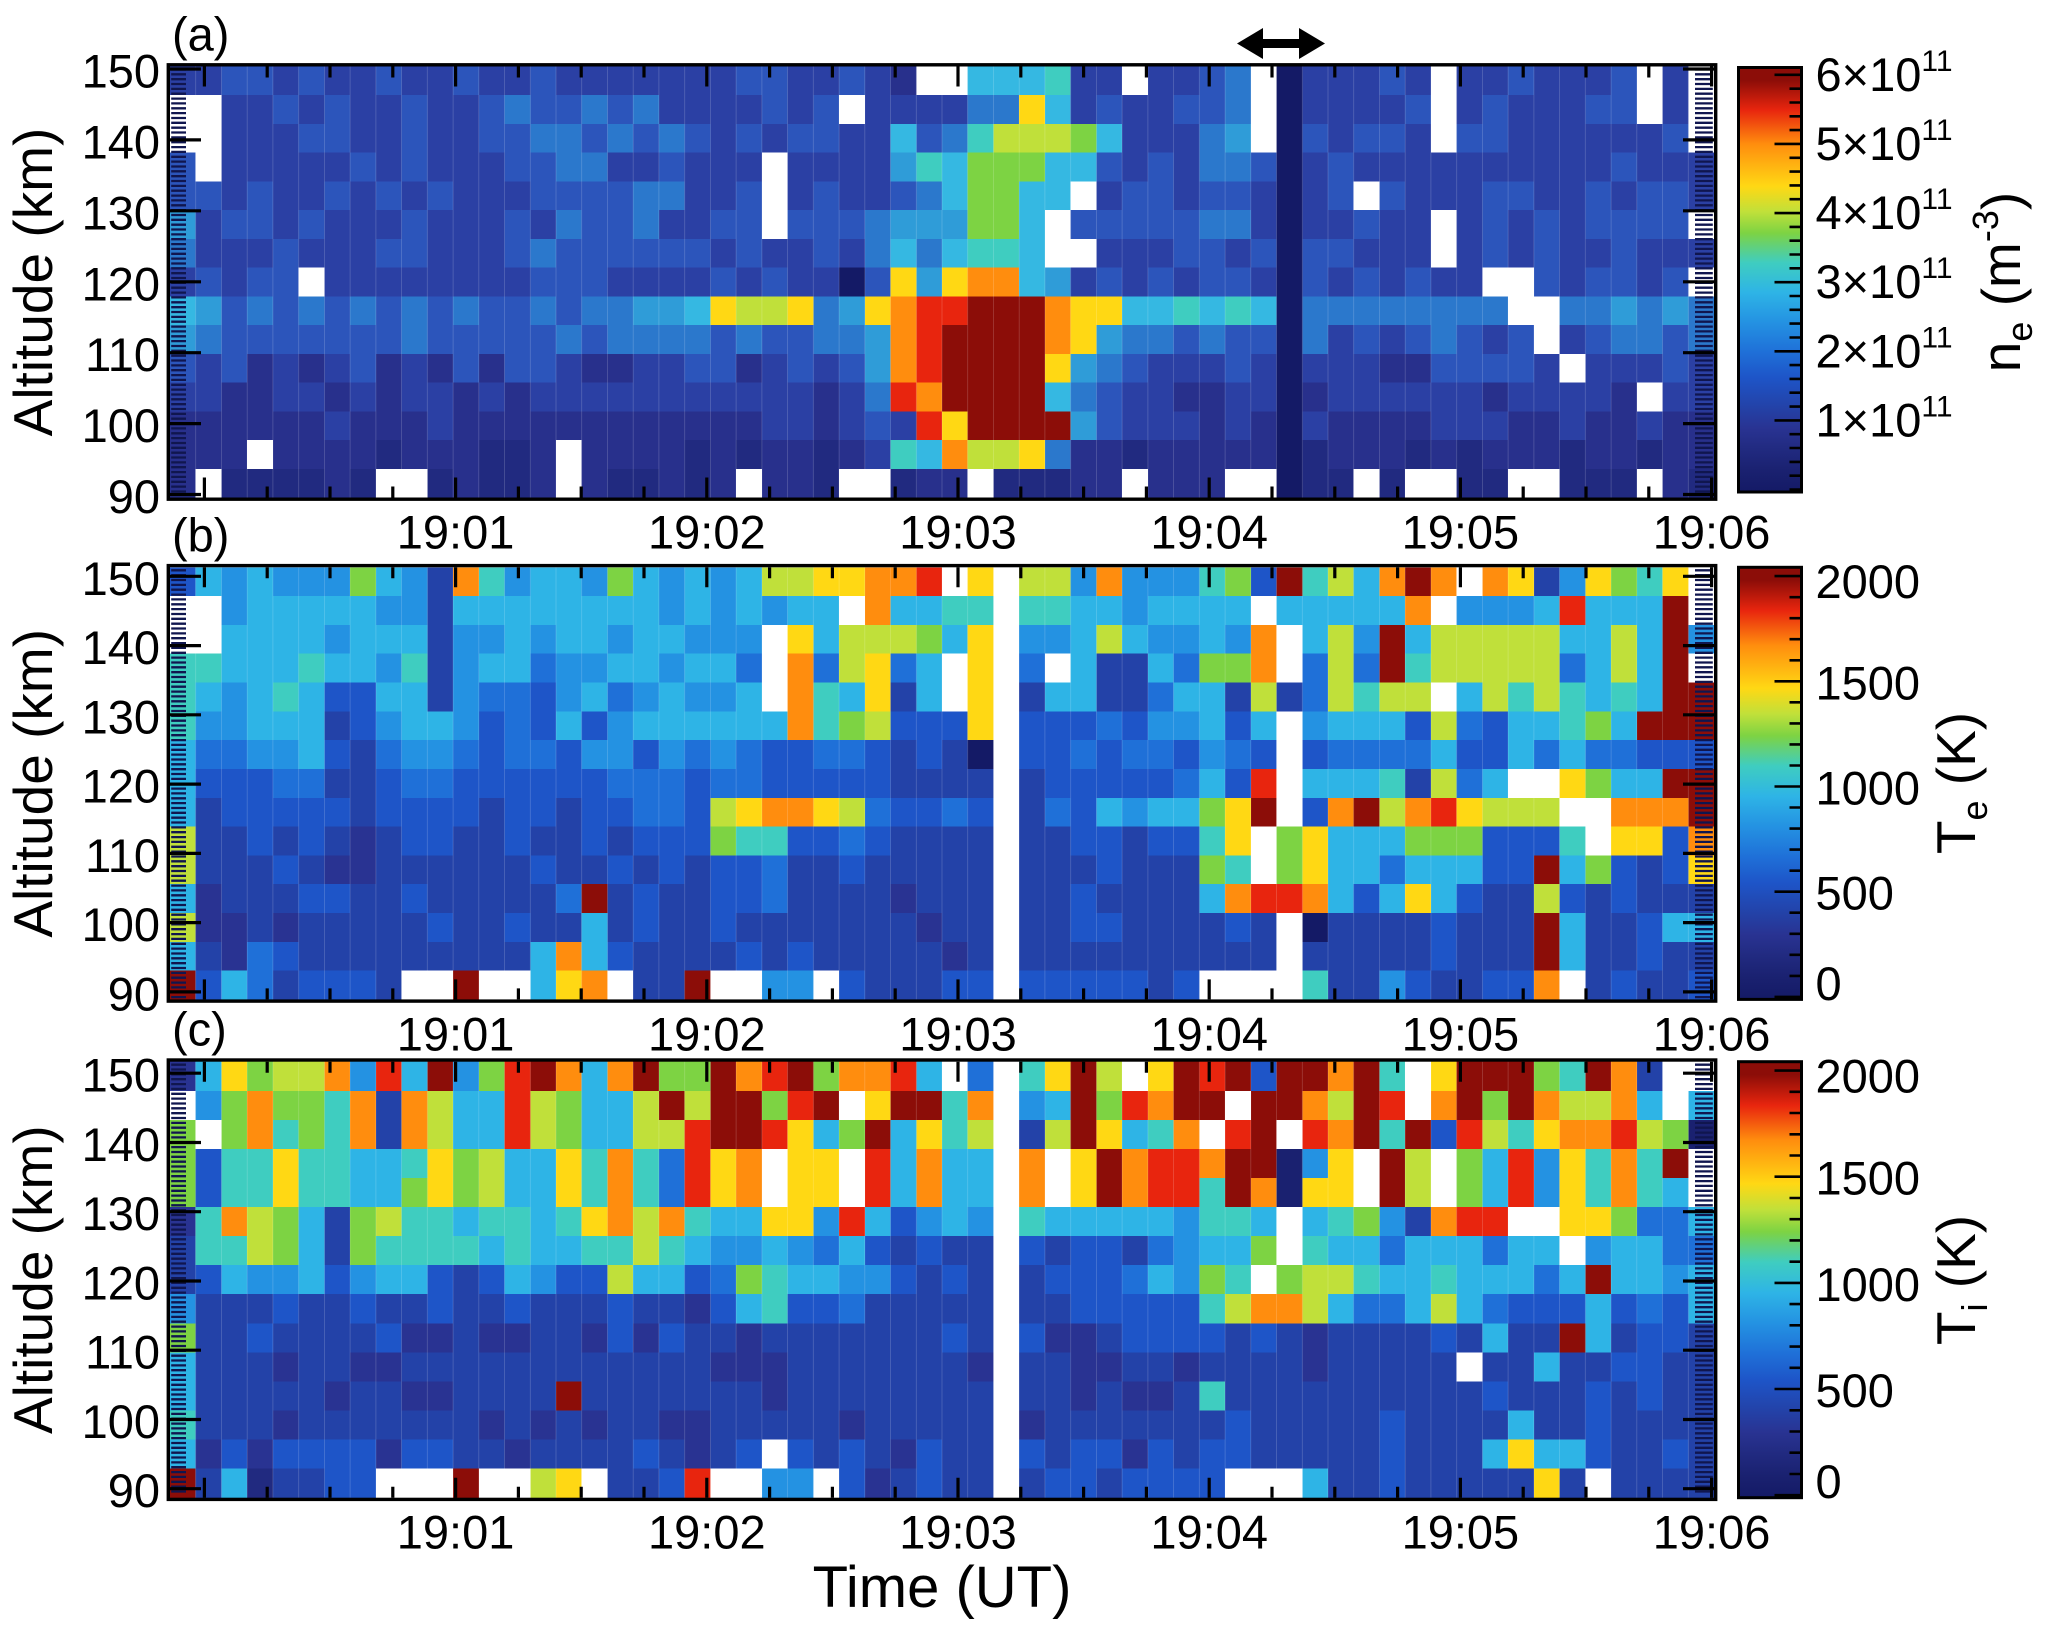 Image resolution: width=2067 pixels, height=1633 pixels. Describe the element at coordinates (1960, 783) in the screenshot. I see `svg-text: Te (K)` at that location.